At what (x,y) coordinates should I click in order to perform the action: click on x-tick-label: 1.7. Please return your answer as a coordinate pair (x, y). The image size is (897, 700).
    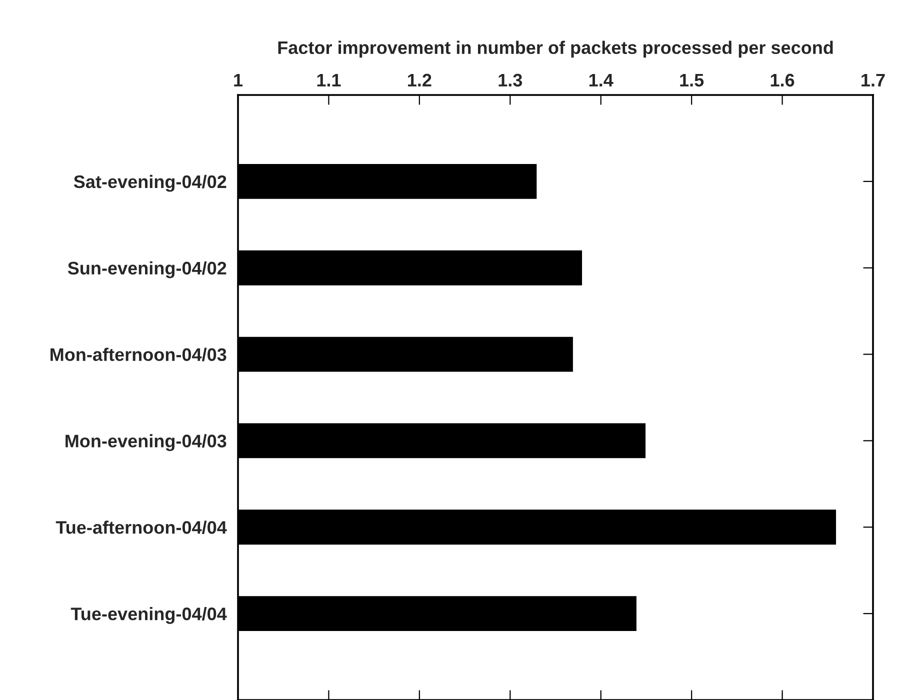
    Looking at the image, I should click on (873, 80).